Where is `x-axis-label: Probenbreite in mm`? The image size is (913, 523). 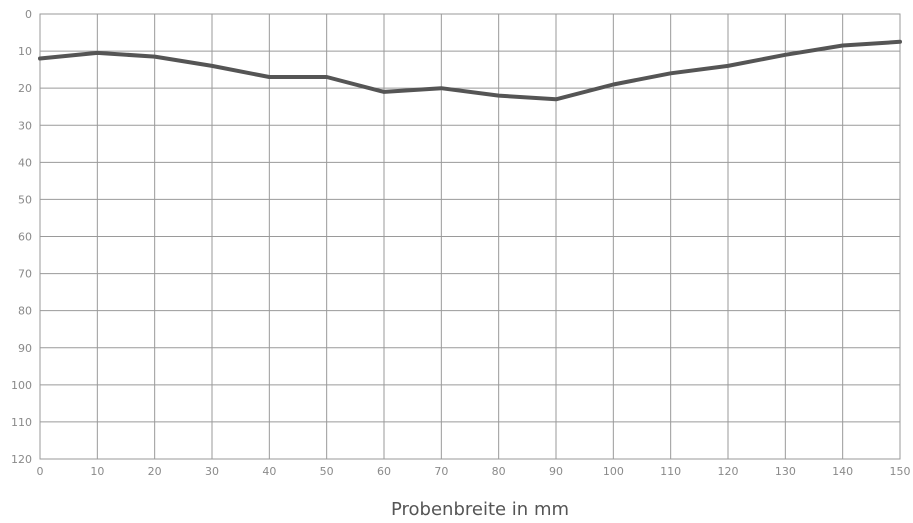
x-axis-label: Probenbreite in mm is located at coordinates (480, 509).